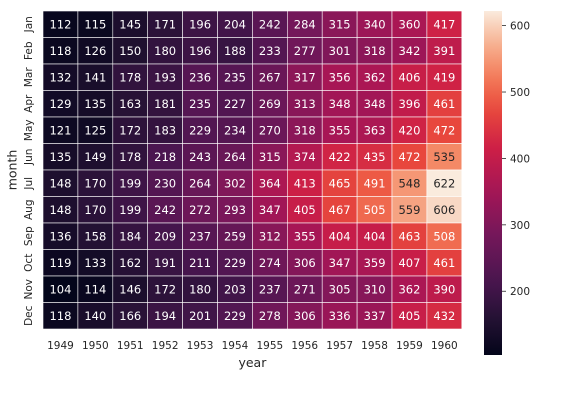 The image size is (561, 404). What do you see at coordinates (269, 346) in the screenshot?
I see `x-tick-1955: 1955` at bounding box center [269, 346].